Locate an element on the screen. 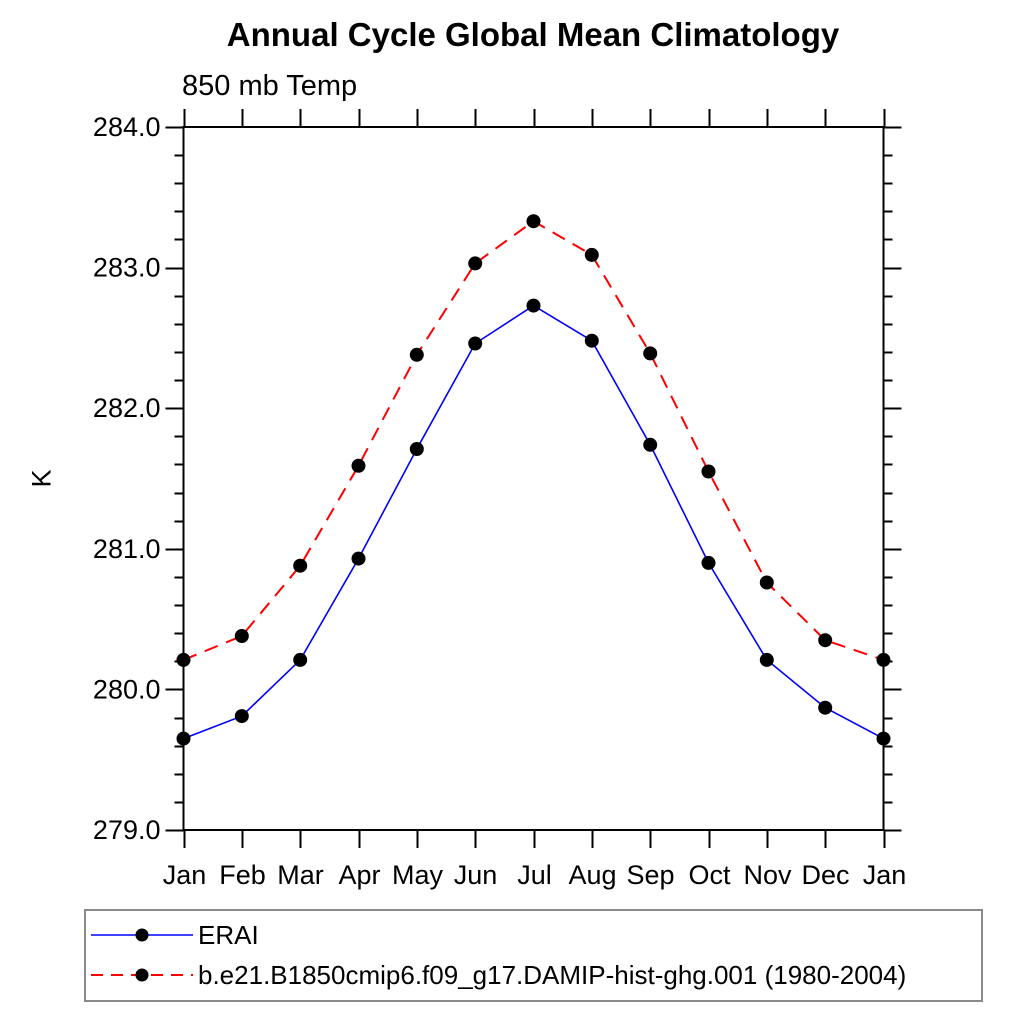  x-tick-label: Sep is located at coordinates (650, 875).